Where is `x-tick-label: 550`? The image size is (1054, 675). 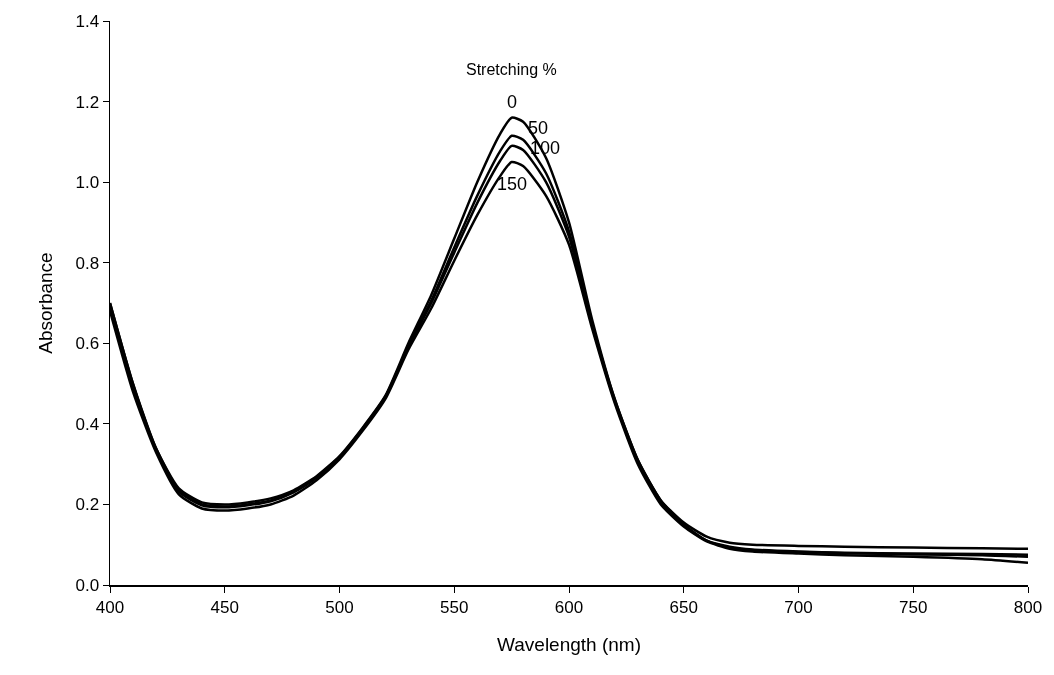 x-tick-label: 550 is located at coordinates (454, 607).